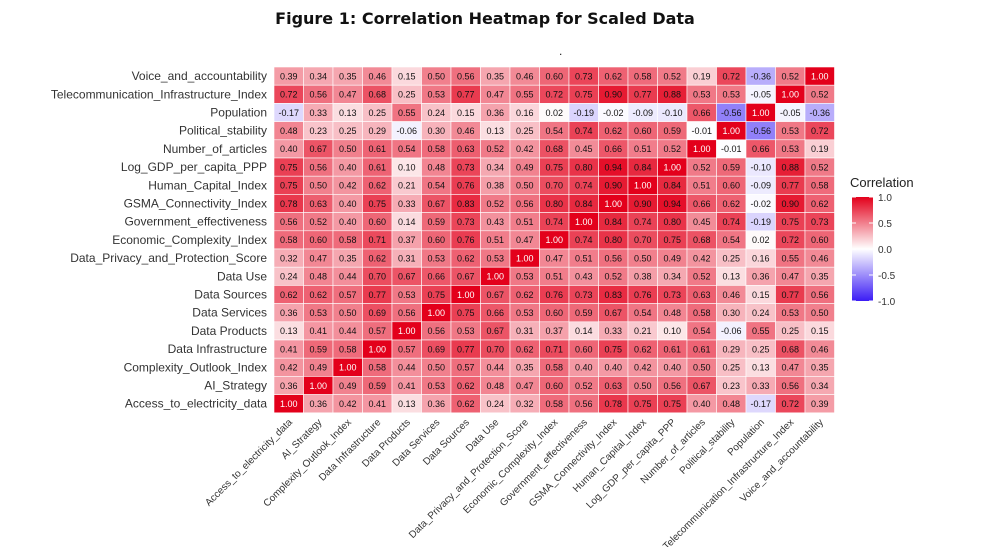 Image resolution: width=1000 pixels, height=547 pixels. What do you see at coordinates (731, 313) in the screenshot?
I see `heatmap-cell-value: 0.30` at bounding box center [731, 313].